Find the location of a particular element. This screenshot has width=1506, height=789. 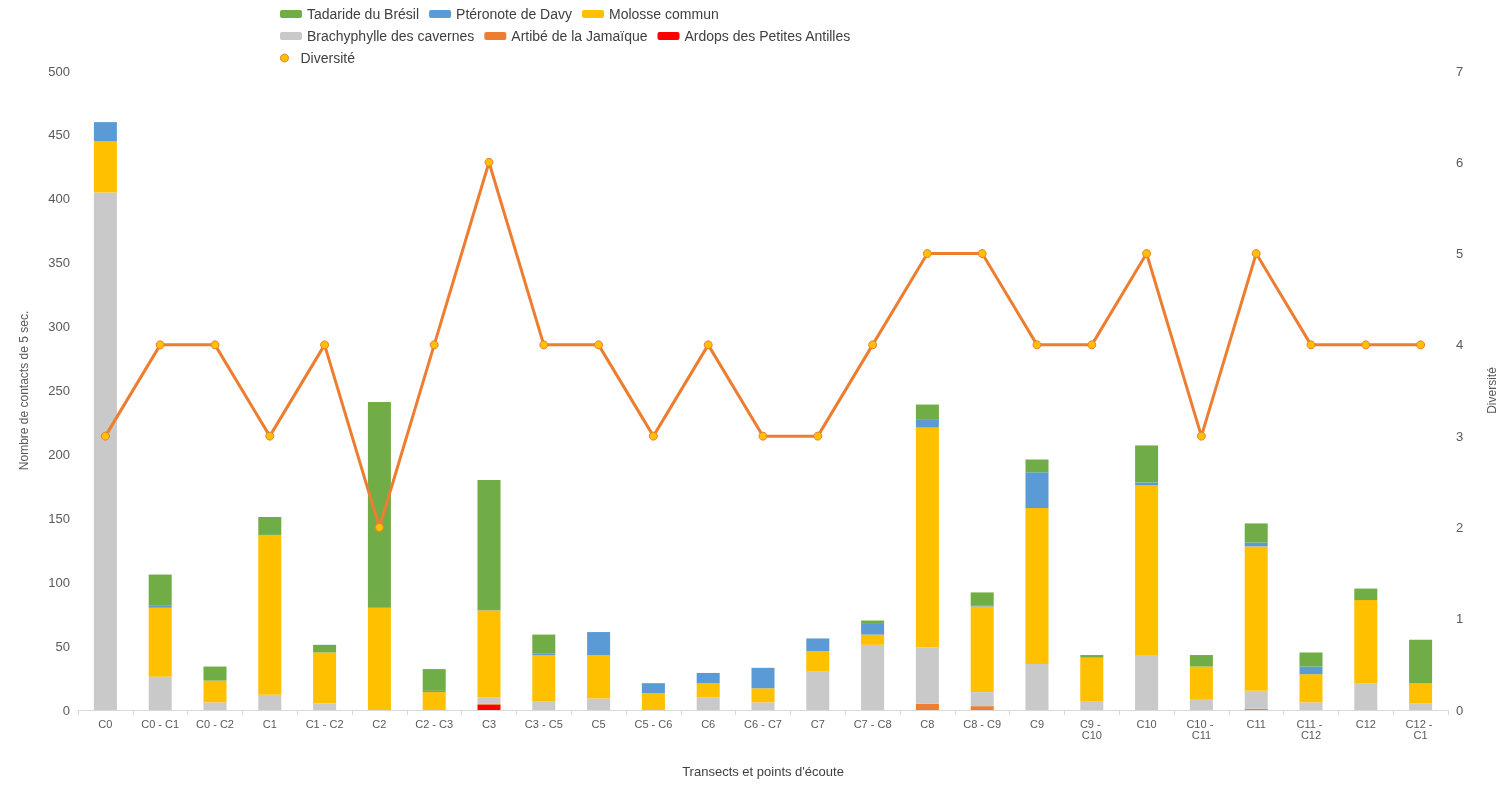

y2-tick-label: 5 is located at coordinates (1460, 254).